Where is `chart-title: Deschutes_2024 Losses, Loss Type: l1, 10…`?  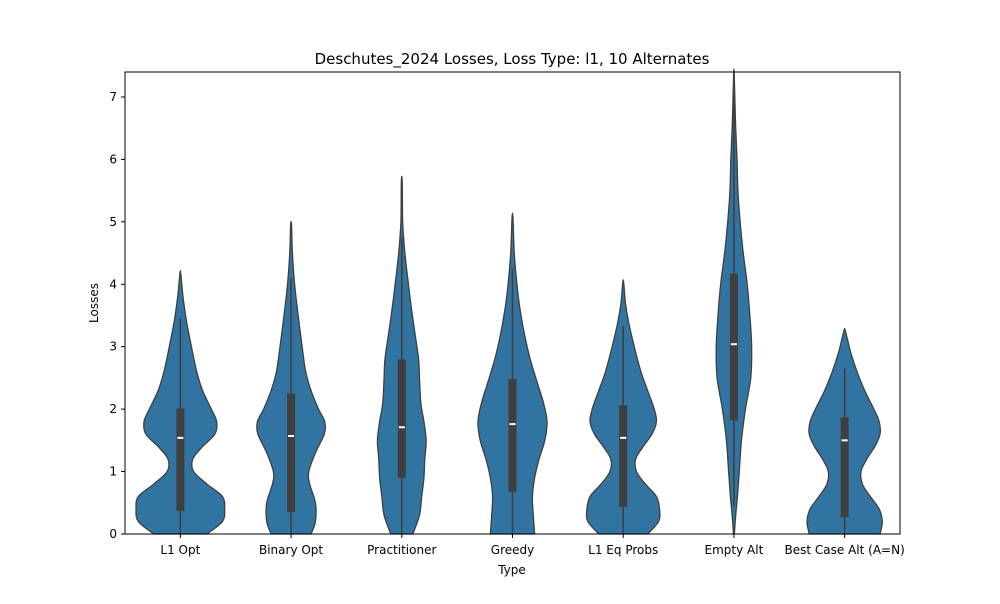
chart-title: Deschutes_2024 Losses, Loss Type: l1, 10… is located at coordinates (512, 59).